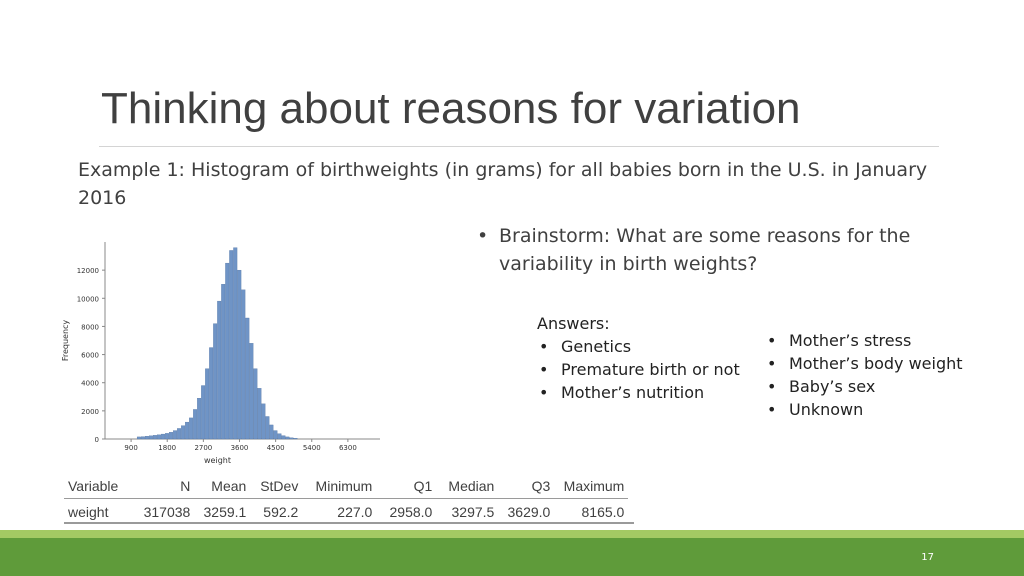 The image size is (1024, 576). Describe the element at coordinates (864, 386) in the screenshot. I see `answer-item: Baby’s sex` at that location.